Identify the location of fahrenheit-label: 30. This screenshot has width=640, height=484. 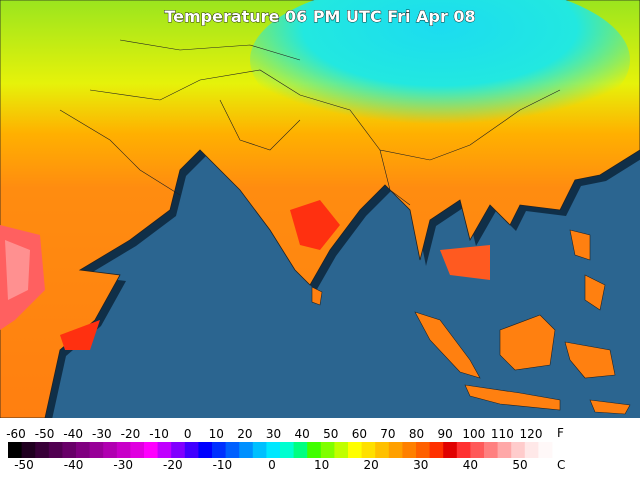
(273, 434).